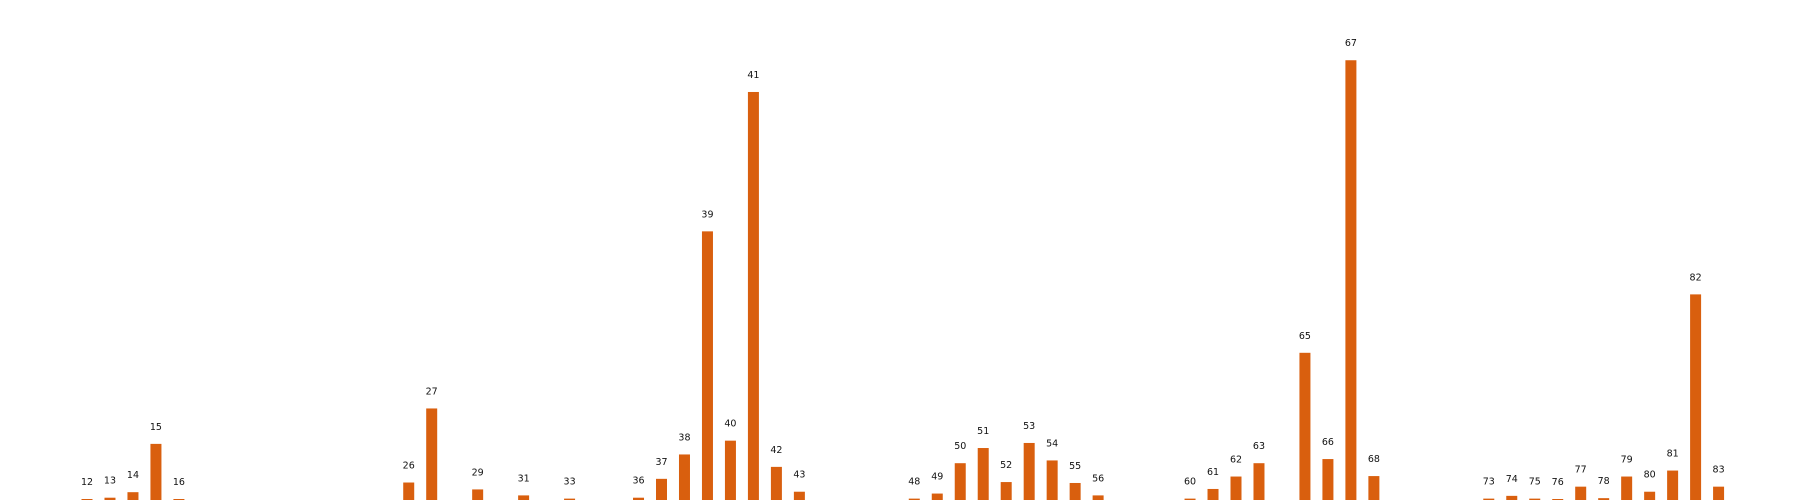 Image resolution: width=1800 pixels, height=500 pixels. What do you see at coordinates (1236, 460) in the screenshot?
I see `bar-label-62: 62` at bounding box center [1236, 460].